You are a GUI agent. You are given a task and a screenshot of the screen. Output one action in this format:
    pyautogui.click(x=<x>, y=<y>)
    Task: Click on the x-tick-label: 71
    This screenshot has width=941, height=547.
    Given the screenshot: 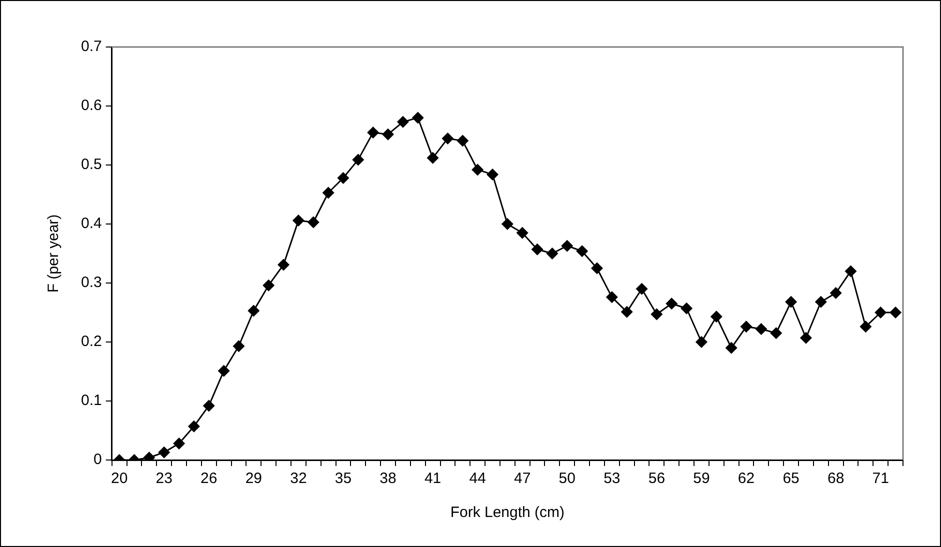 What is the action you would take?
    pyautogui.click(x=880, y=479)
    